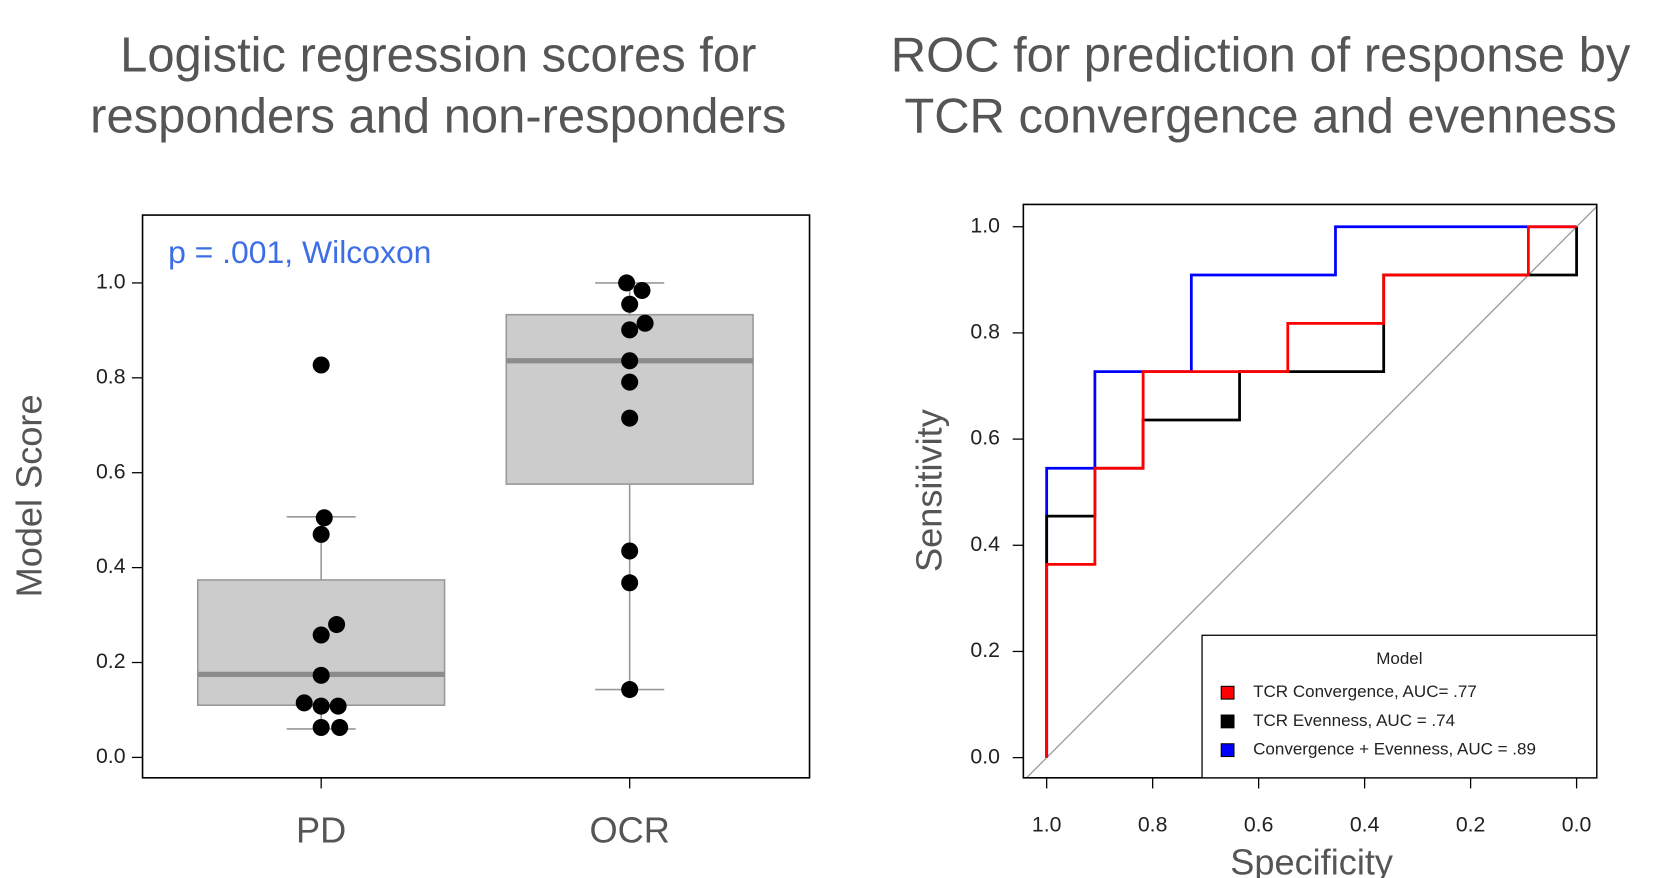  Describe the element at coordinates (1394, 749) in the screenshot. I see `legend-label: Convergence + Evenness, AUC = .89` at that location.